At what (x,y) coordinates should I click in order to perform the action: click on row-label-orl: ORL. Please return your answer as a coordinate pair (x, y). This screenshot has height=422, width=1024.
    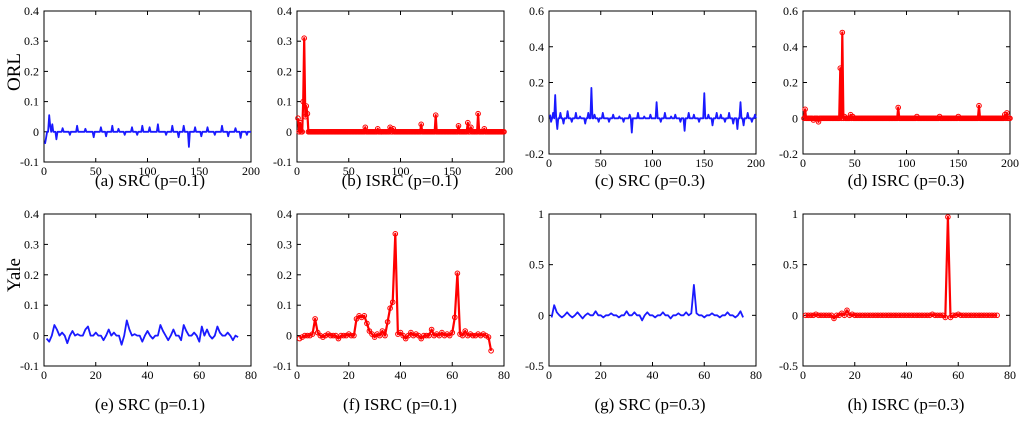
    Looking at the image, I should click on (14, 72).